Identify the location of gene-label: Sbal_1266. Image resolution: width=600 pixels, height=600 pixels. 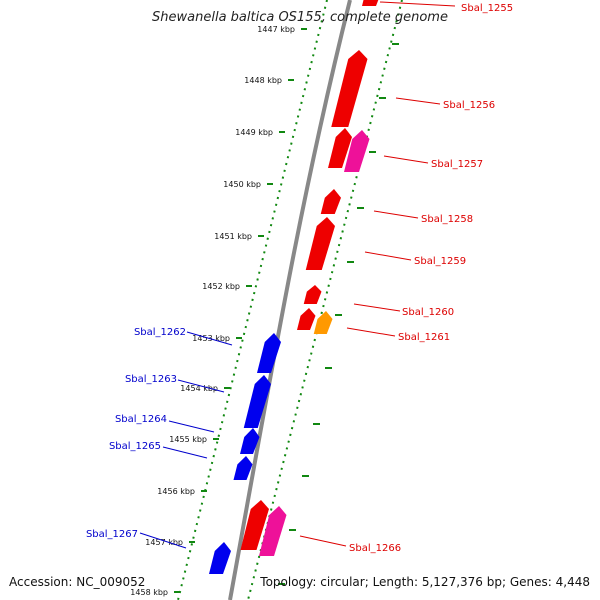
(375, 548).